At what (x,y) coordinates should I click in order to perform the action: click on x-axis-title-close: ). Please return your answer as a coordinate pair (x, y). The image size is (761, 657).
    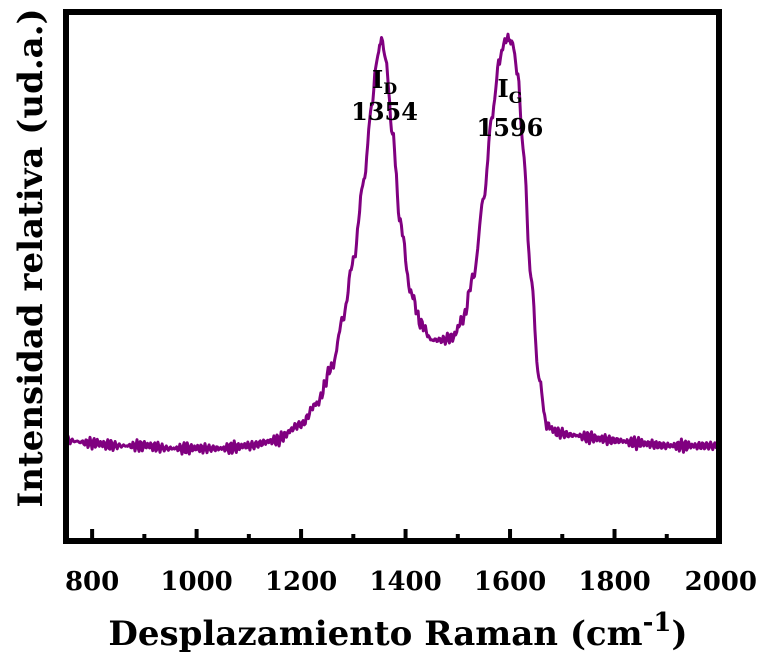
    Looking at the image, I should click on (679, 633).